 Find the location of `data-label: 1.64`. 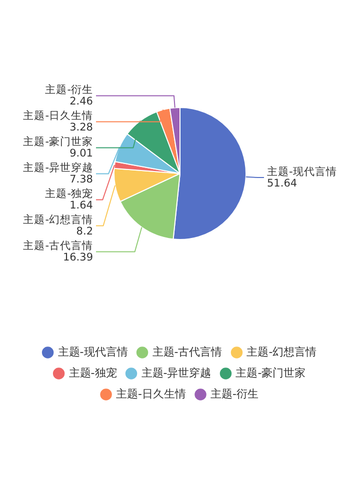

data-label: 1.64 is located at coordinates (82, 206).